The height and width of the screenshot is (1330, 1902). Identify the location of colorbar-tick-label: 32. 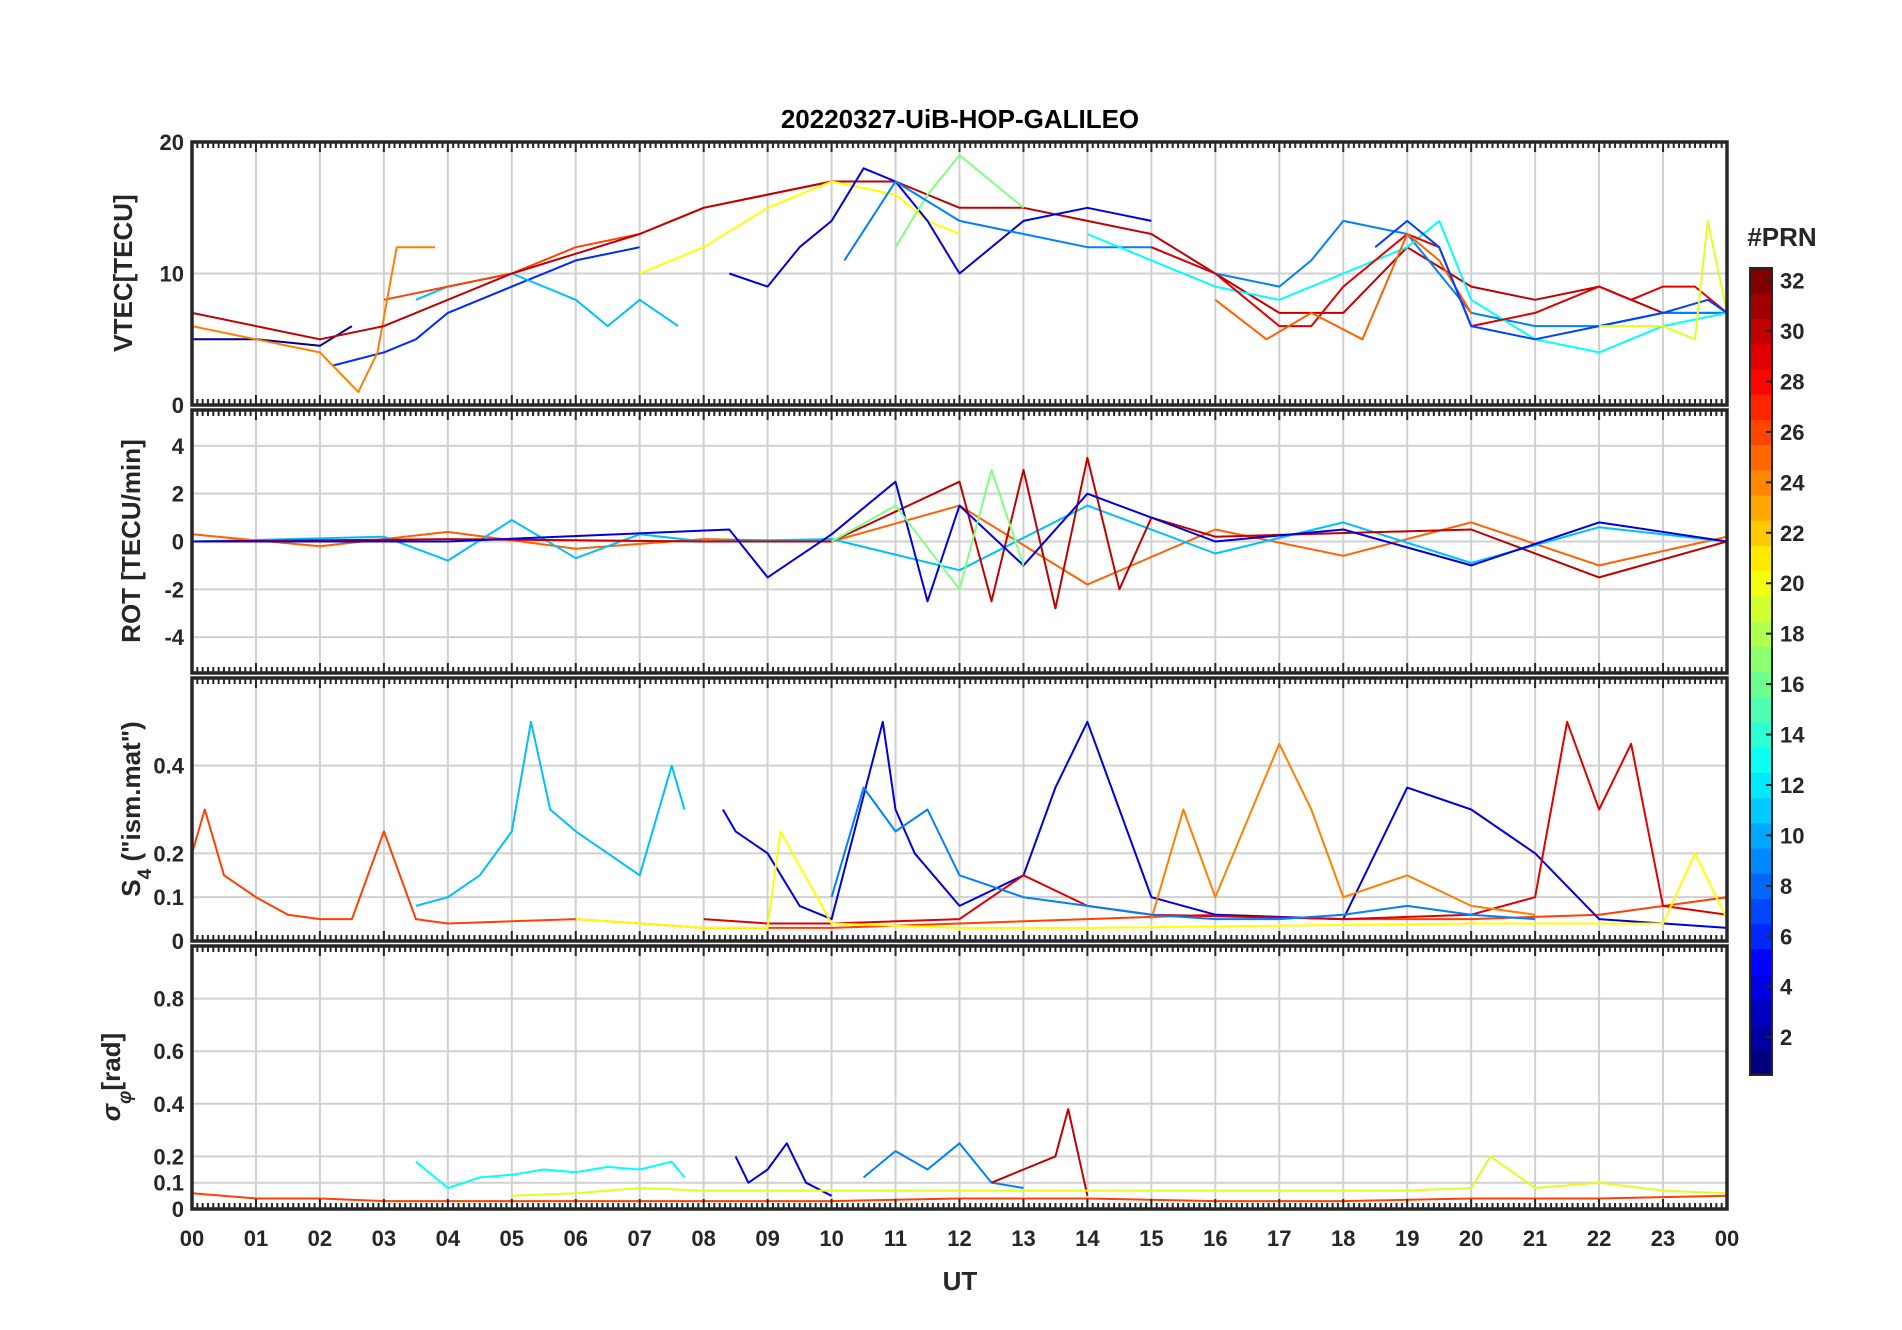
(1792, 281).